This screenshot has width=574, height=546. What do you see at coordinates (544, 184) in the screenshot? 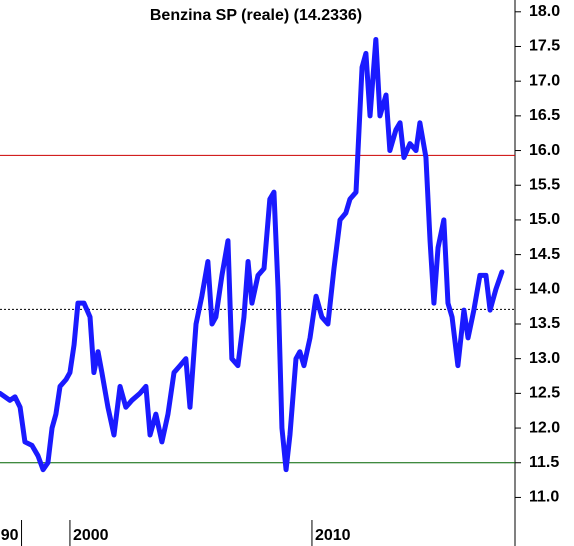
I see `y-tick-label: 15.5` at bounding box center [544, 184].